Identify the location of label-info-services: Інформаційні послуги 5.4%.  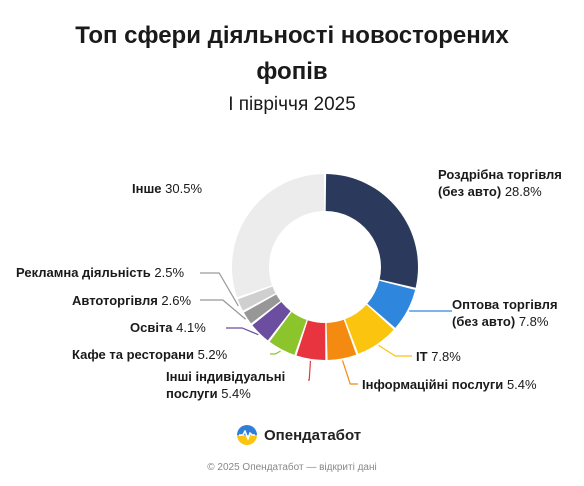
(449, 384).